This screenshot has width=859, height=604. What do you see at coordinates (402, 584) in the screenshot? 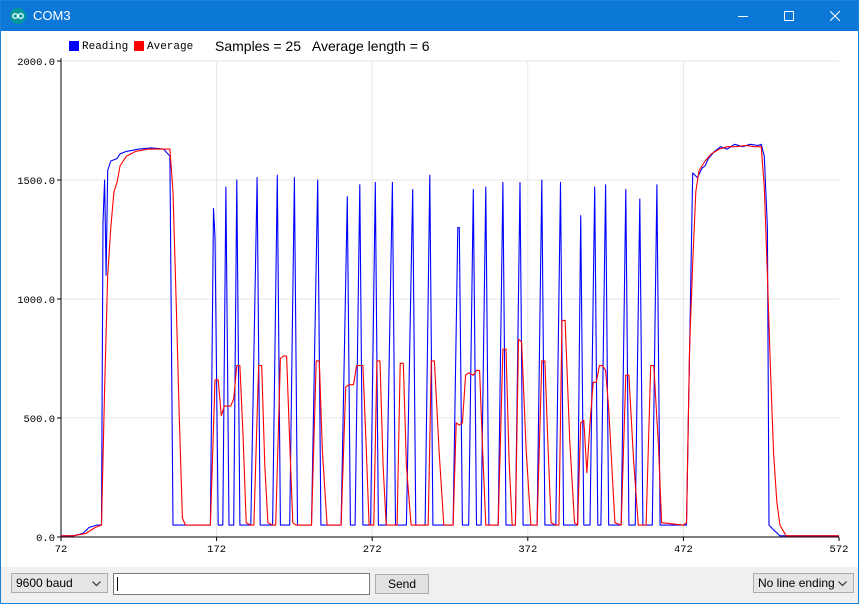
I see `send-button: Send` at bounding box center [402, 584].